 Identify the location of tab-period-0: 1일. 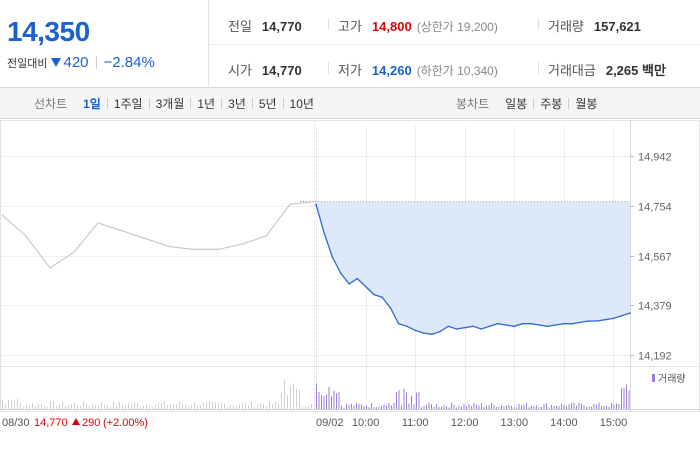
(92, 104).